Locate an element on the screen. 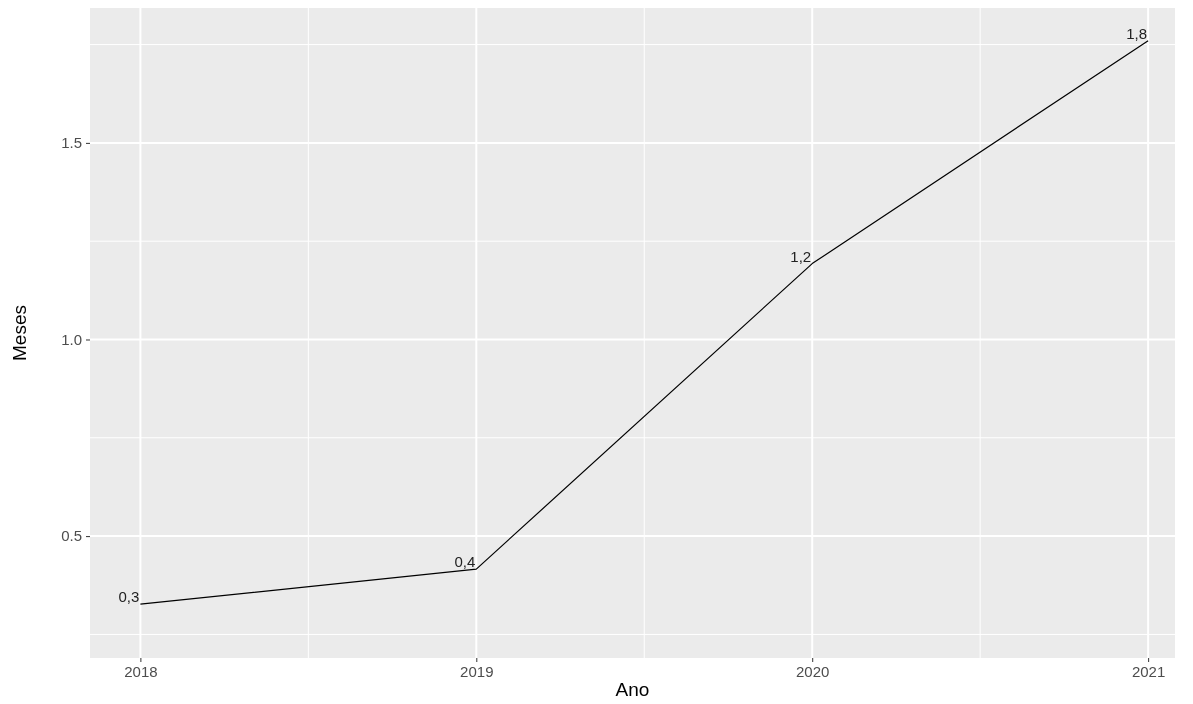 The height and width of the screenshot is (704, 1193). y-axis-title: Meses is located at coordinates (19, 333).